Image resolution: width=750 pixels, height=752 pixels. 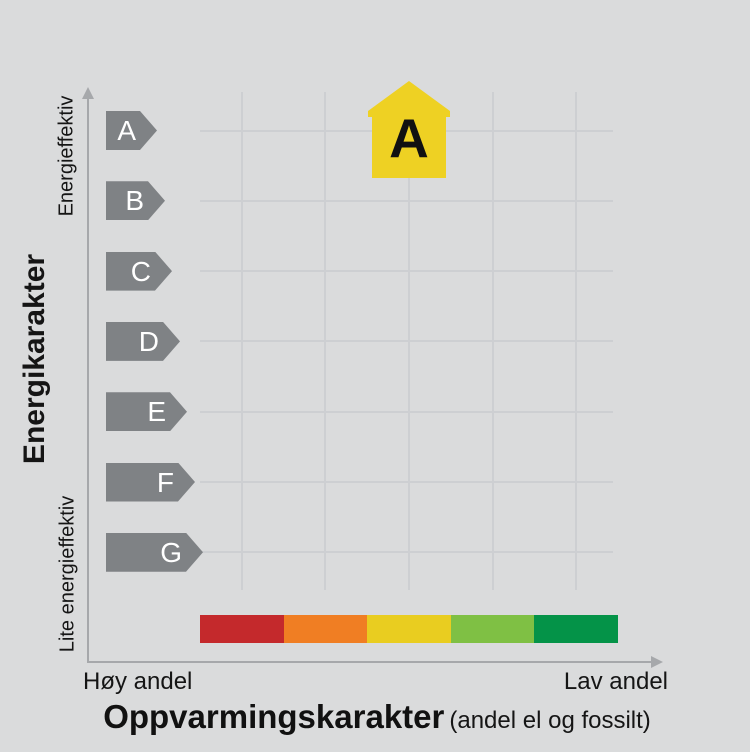 I want to click on energy-grade-arrow-b: B, so click(x=135, y=200).